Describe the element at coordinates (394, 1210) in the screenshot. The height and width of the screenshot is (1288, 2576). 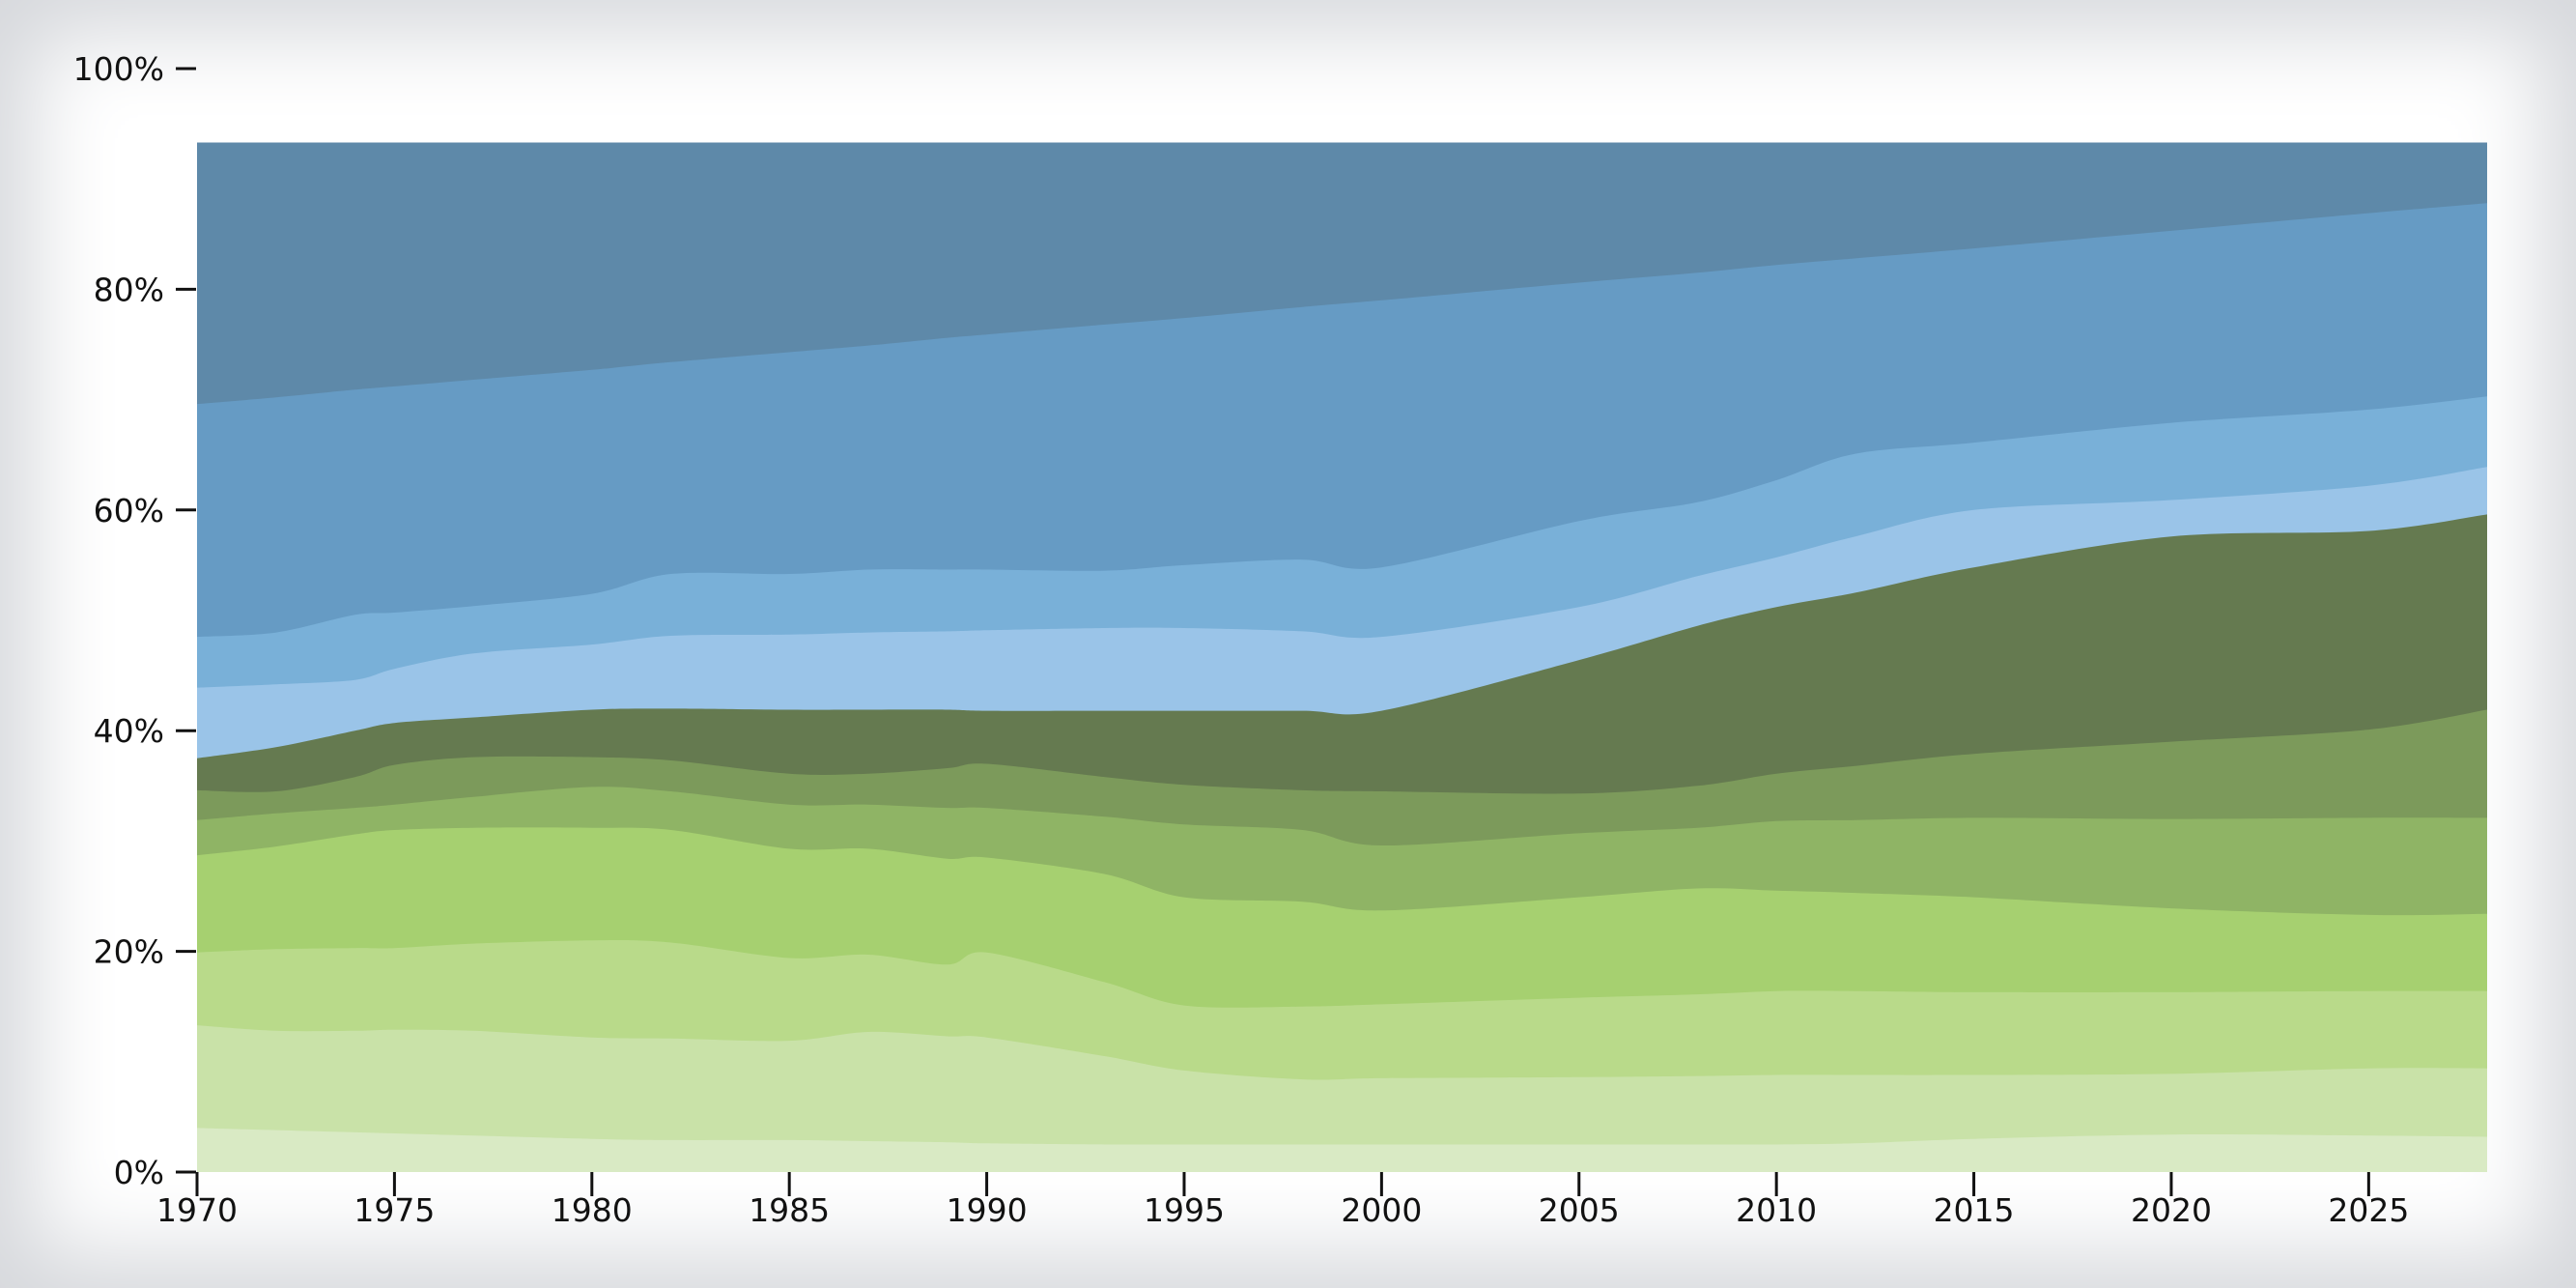
I see `x-tick-label: 1975` at that location.